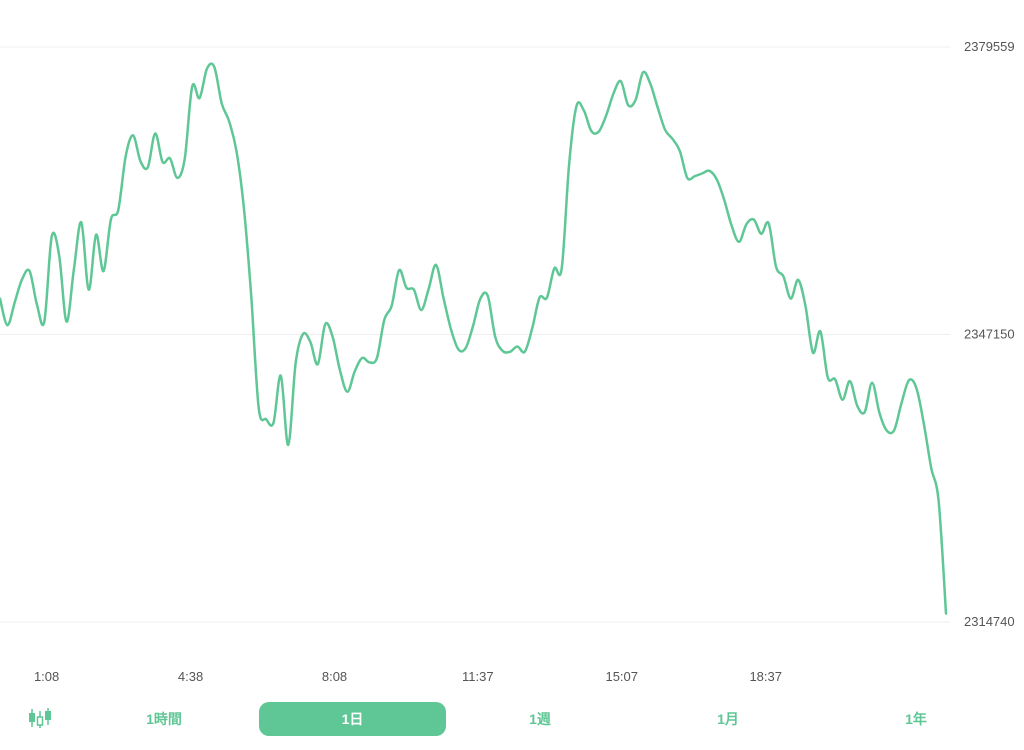 The width and height of the screenshot is (1024, 750). What do you see at coordinates (408, 676) in the screenshot?
I see `x-axis-ticks: 1:08 4:38 8:08 11:37 15:07 18:37` at bounding box center [408, 676].